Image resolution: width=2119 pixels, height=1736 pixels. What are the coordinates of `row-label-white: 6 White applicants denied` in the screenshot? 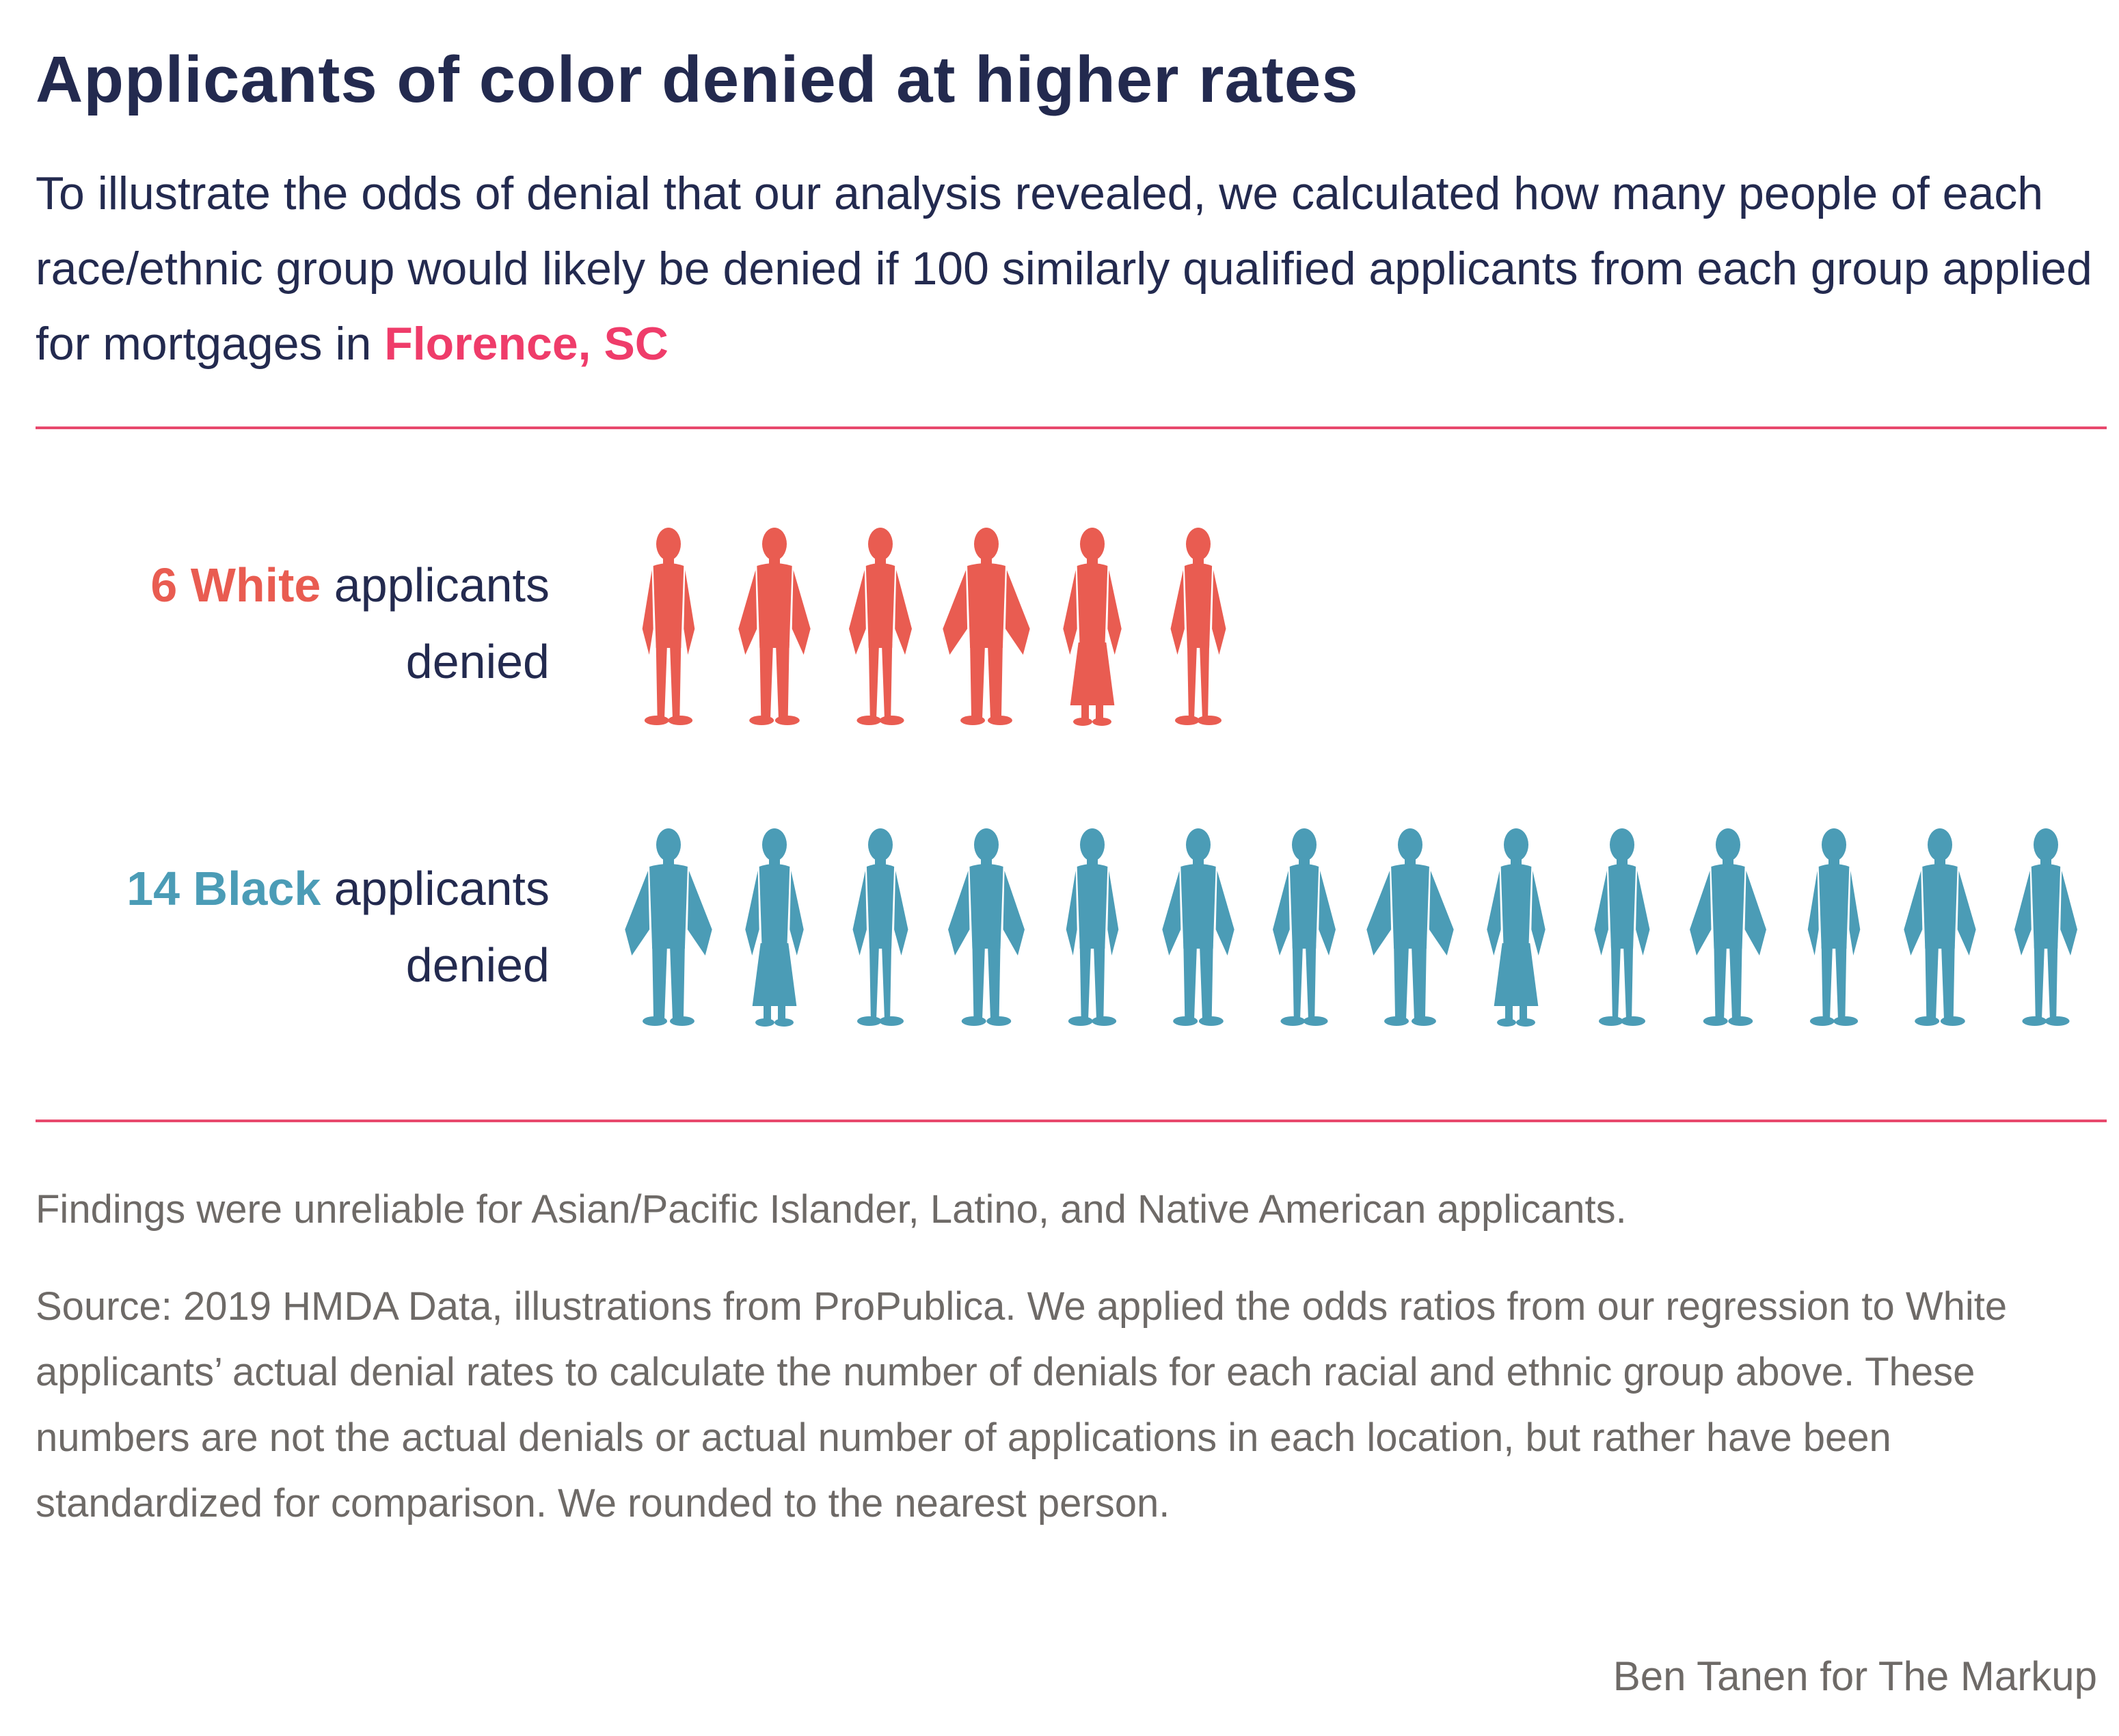 It's located at (290, 623).